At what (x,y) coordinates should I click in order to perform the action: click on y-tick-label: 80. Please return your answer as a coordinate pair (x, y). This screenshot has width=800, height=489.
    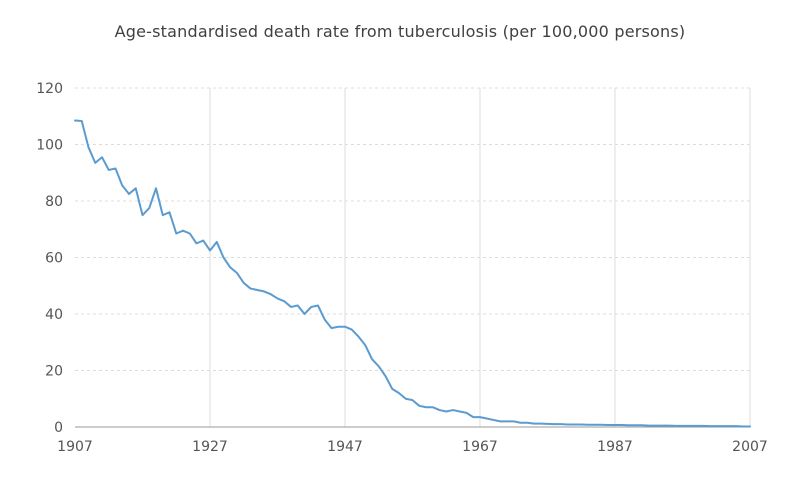
    Looking at the image, I should click on (54, 202).